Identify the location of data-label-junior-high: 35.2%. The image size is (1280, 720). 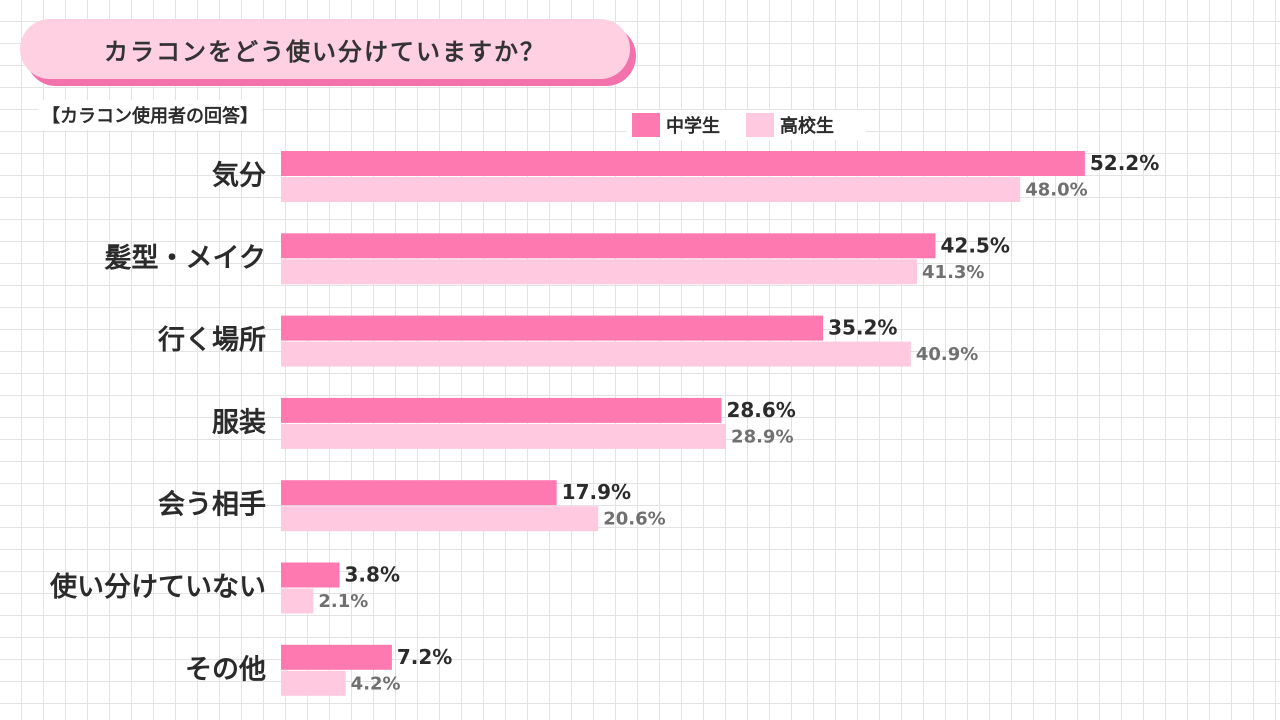
(862, 328).